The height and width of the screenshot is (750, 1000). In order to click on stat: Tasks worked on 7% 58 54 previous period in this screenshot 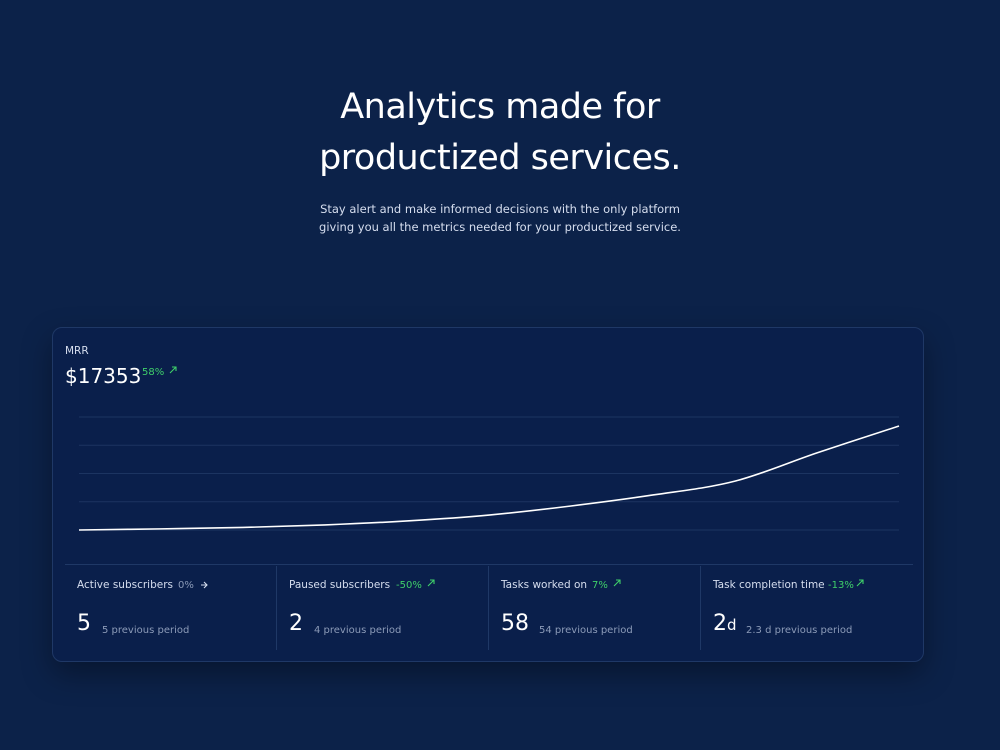, I will do `click(606, 608)`.